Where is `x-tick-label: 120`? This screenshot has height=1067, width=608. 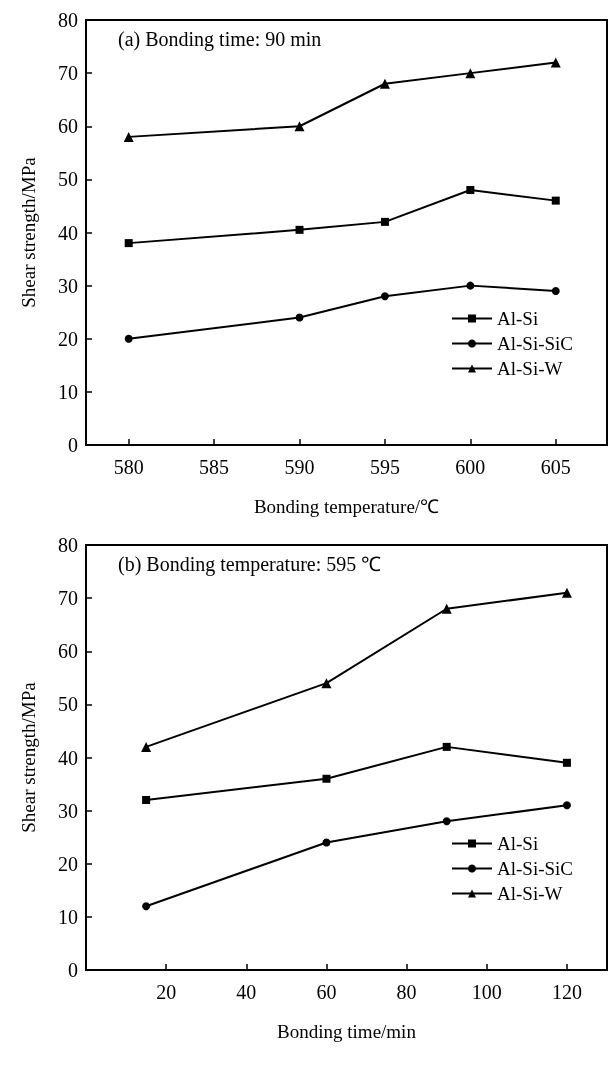 x-tick-label: 120 is located at coordinates (566, 992).